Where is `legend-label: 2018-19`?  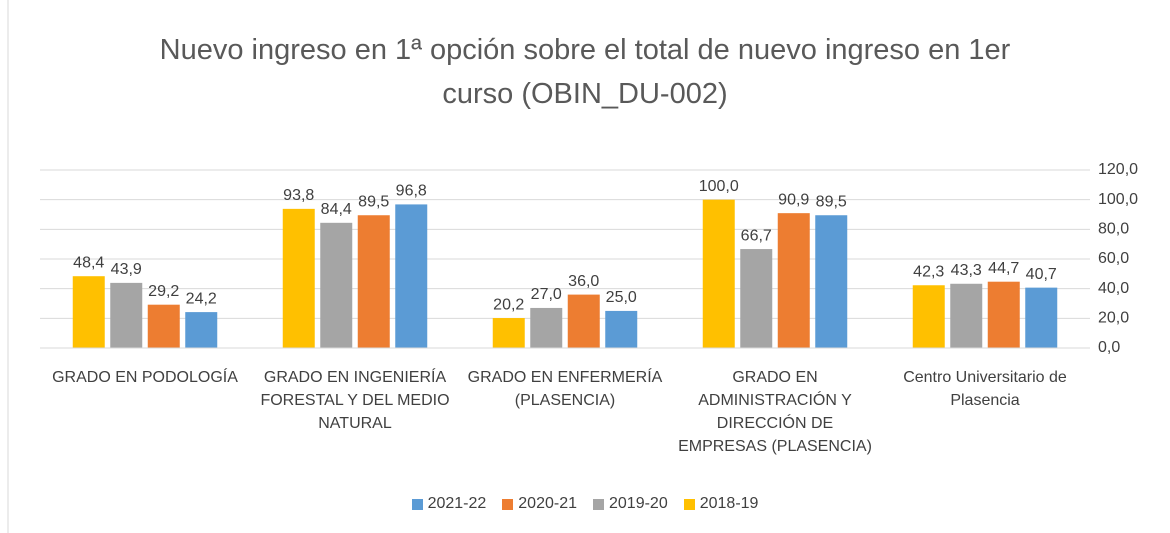
legend-label: 2018-19 is located at coordinates (729, 503).